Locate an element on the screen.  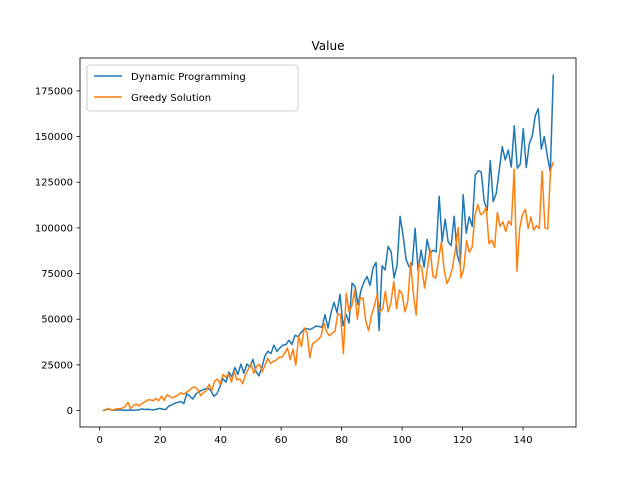
x-tick-label: 120 is located at coordinates (462, 440).